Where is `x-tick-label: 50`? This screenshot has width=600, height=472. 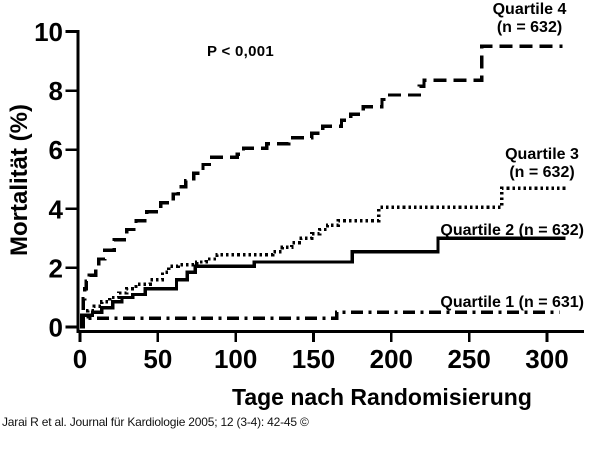 x-tick-label: 50 is located at coordinates (157, 359).